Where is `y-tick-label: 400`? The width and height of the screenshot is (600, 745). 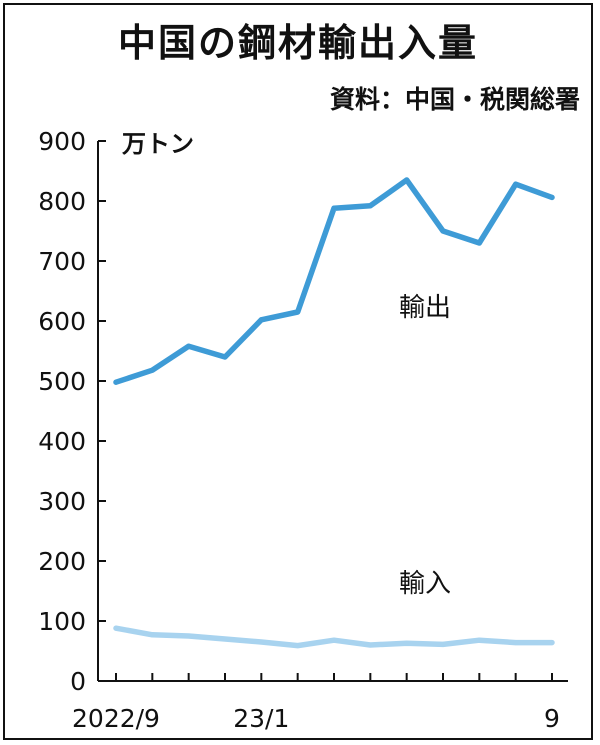 y-tick-label: 400 is located at coordinates (62, 441).